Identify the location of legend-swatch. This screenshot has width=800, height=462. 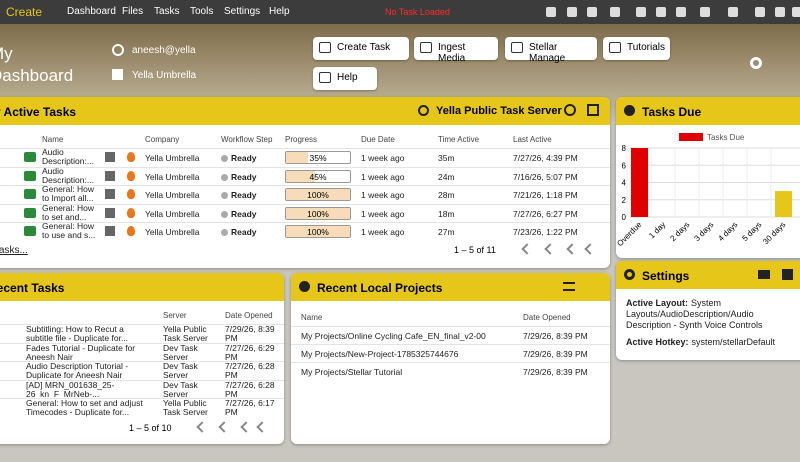
(691, 137).